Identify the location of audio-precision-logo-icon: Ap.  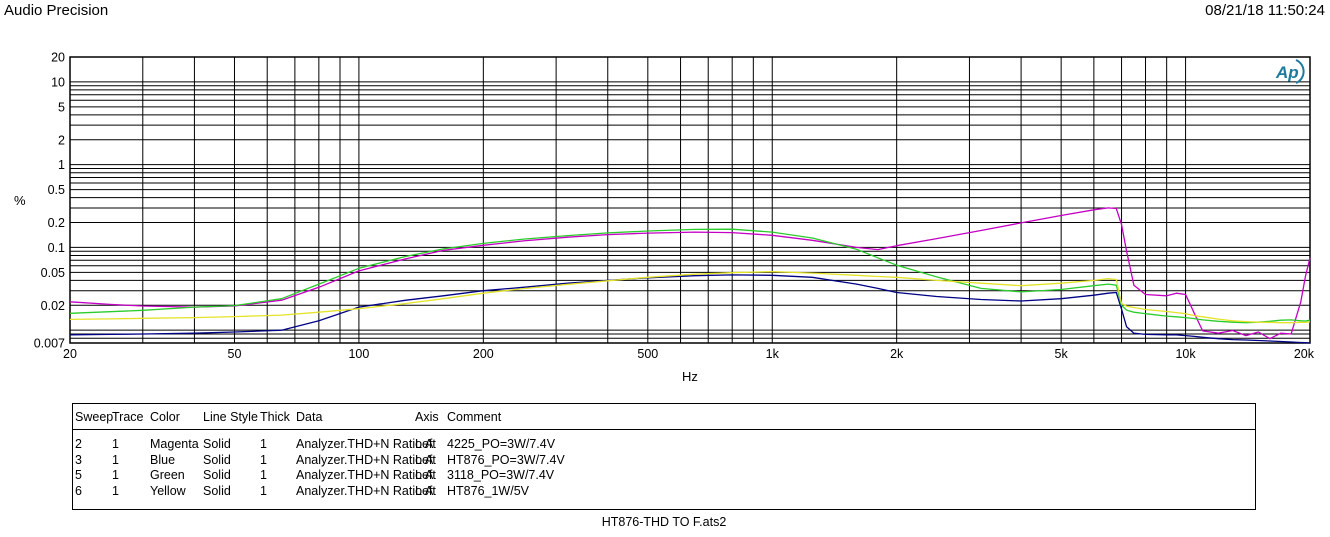
(1287, 72).